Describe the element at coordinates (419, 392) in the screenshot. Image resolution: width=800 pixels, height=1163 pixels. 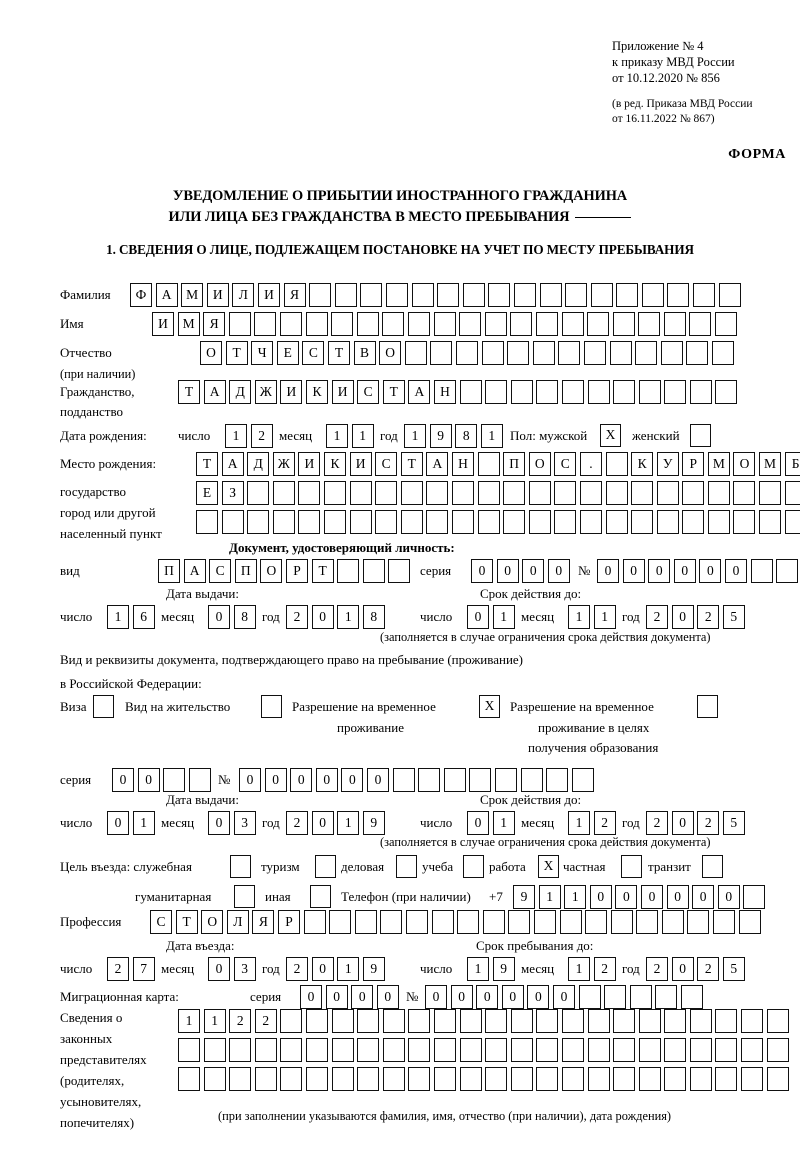
I see `char-box: А` at that location.